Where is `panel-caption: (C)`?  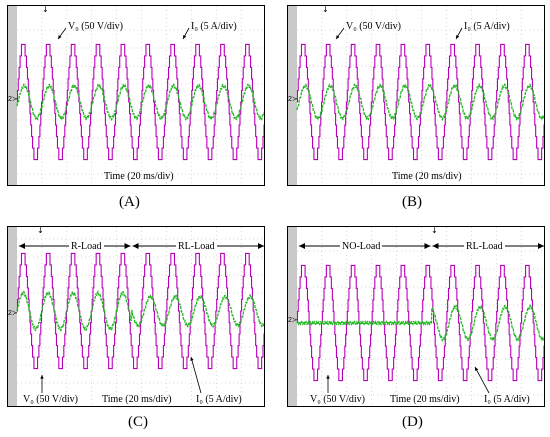 panel-caption: (C) is located at coordinates (138, 422).